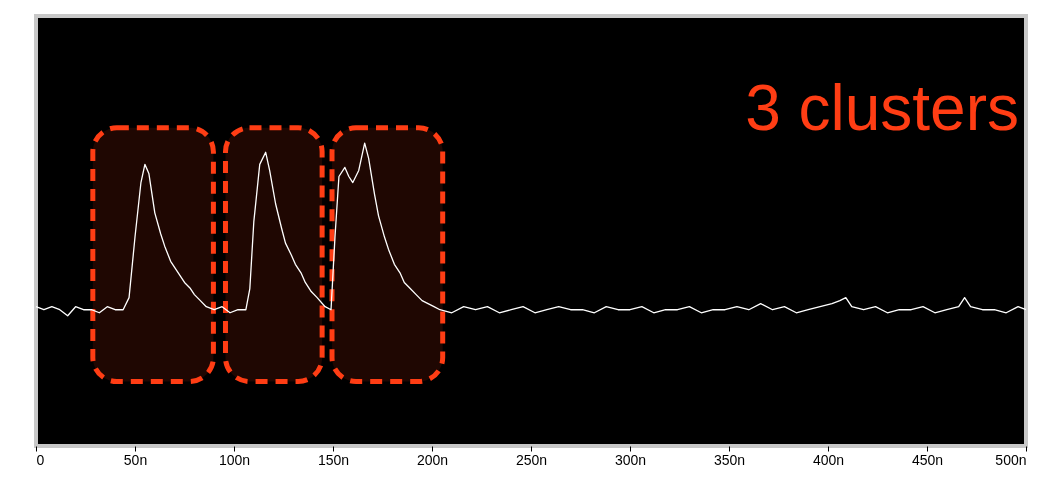 The width and height of the screenshot is (1064, 497). What do you see at coordinates (729, 459) in the screenshot?
I see `x-tick-label: 350n` at bounding box center [729, 459].